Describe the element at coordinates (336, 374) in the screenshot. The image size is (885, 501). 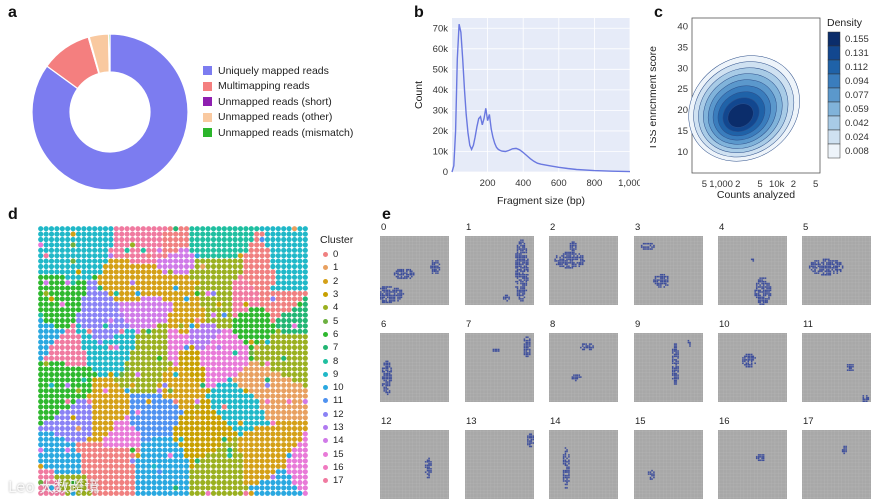
I see `cluster-label: 9` at that location.